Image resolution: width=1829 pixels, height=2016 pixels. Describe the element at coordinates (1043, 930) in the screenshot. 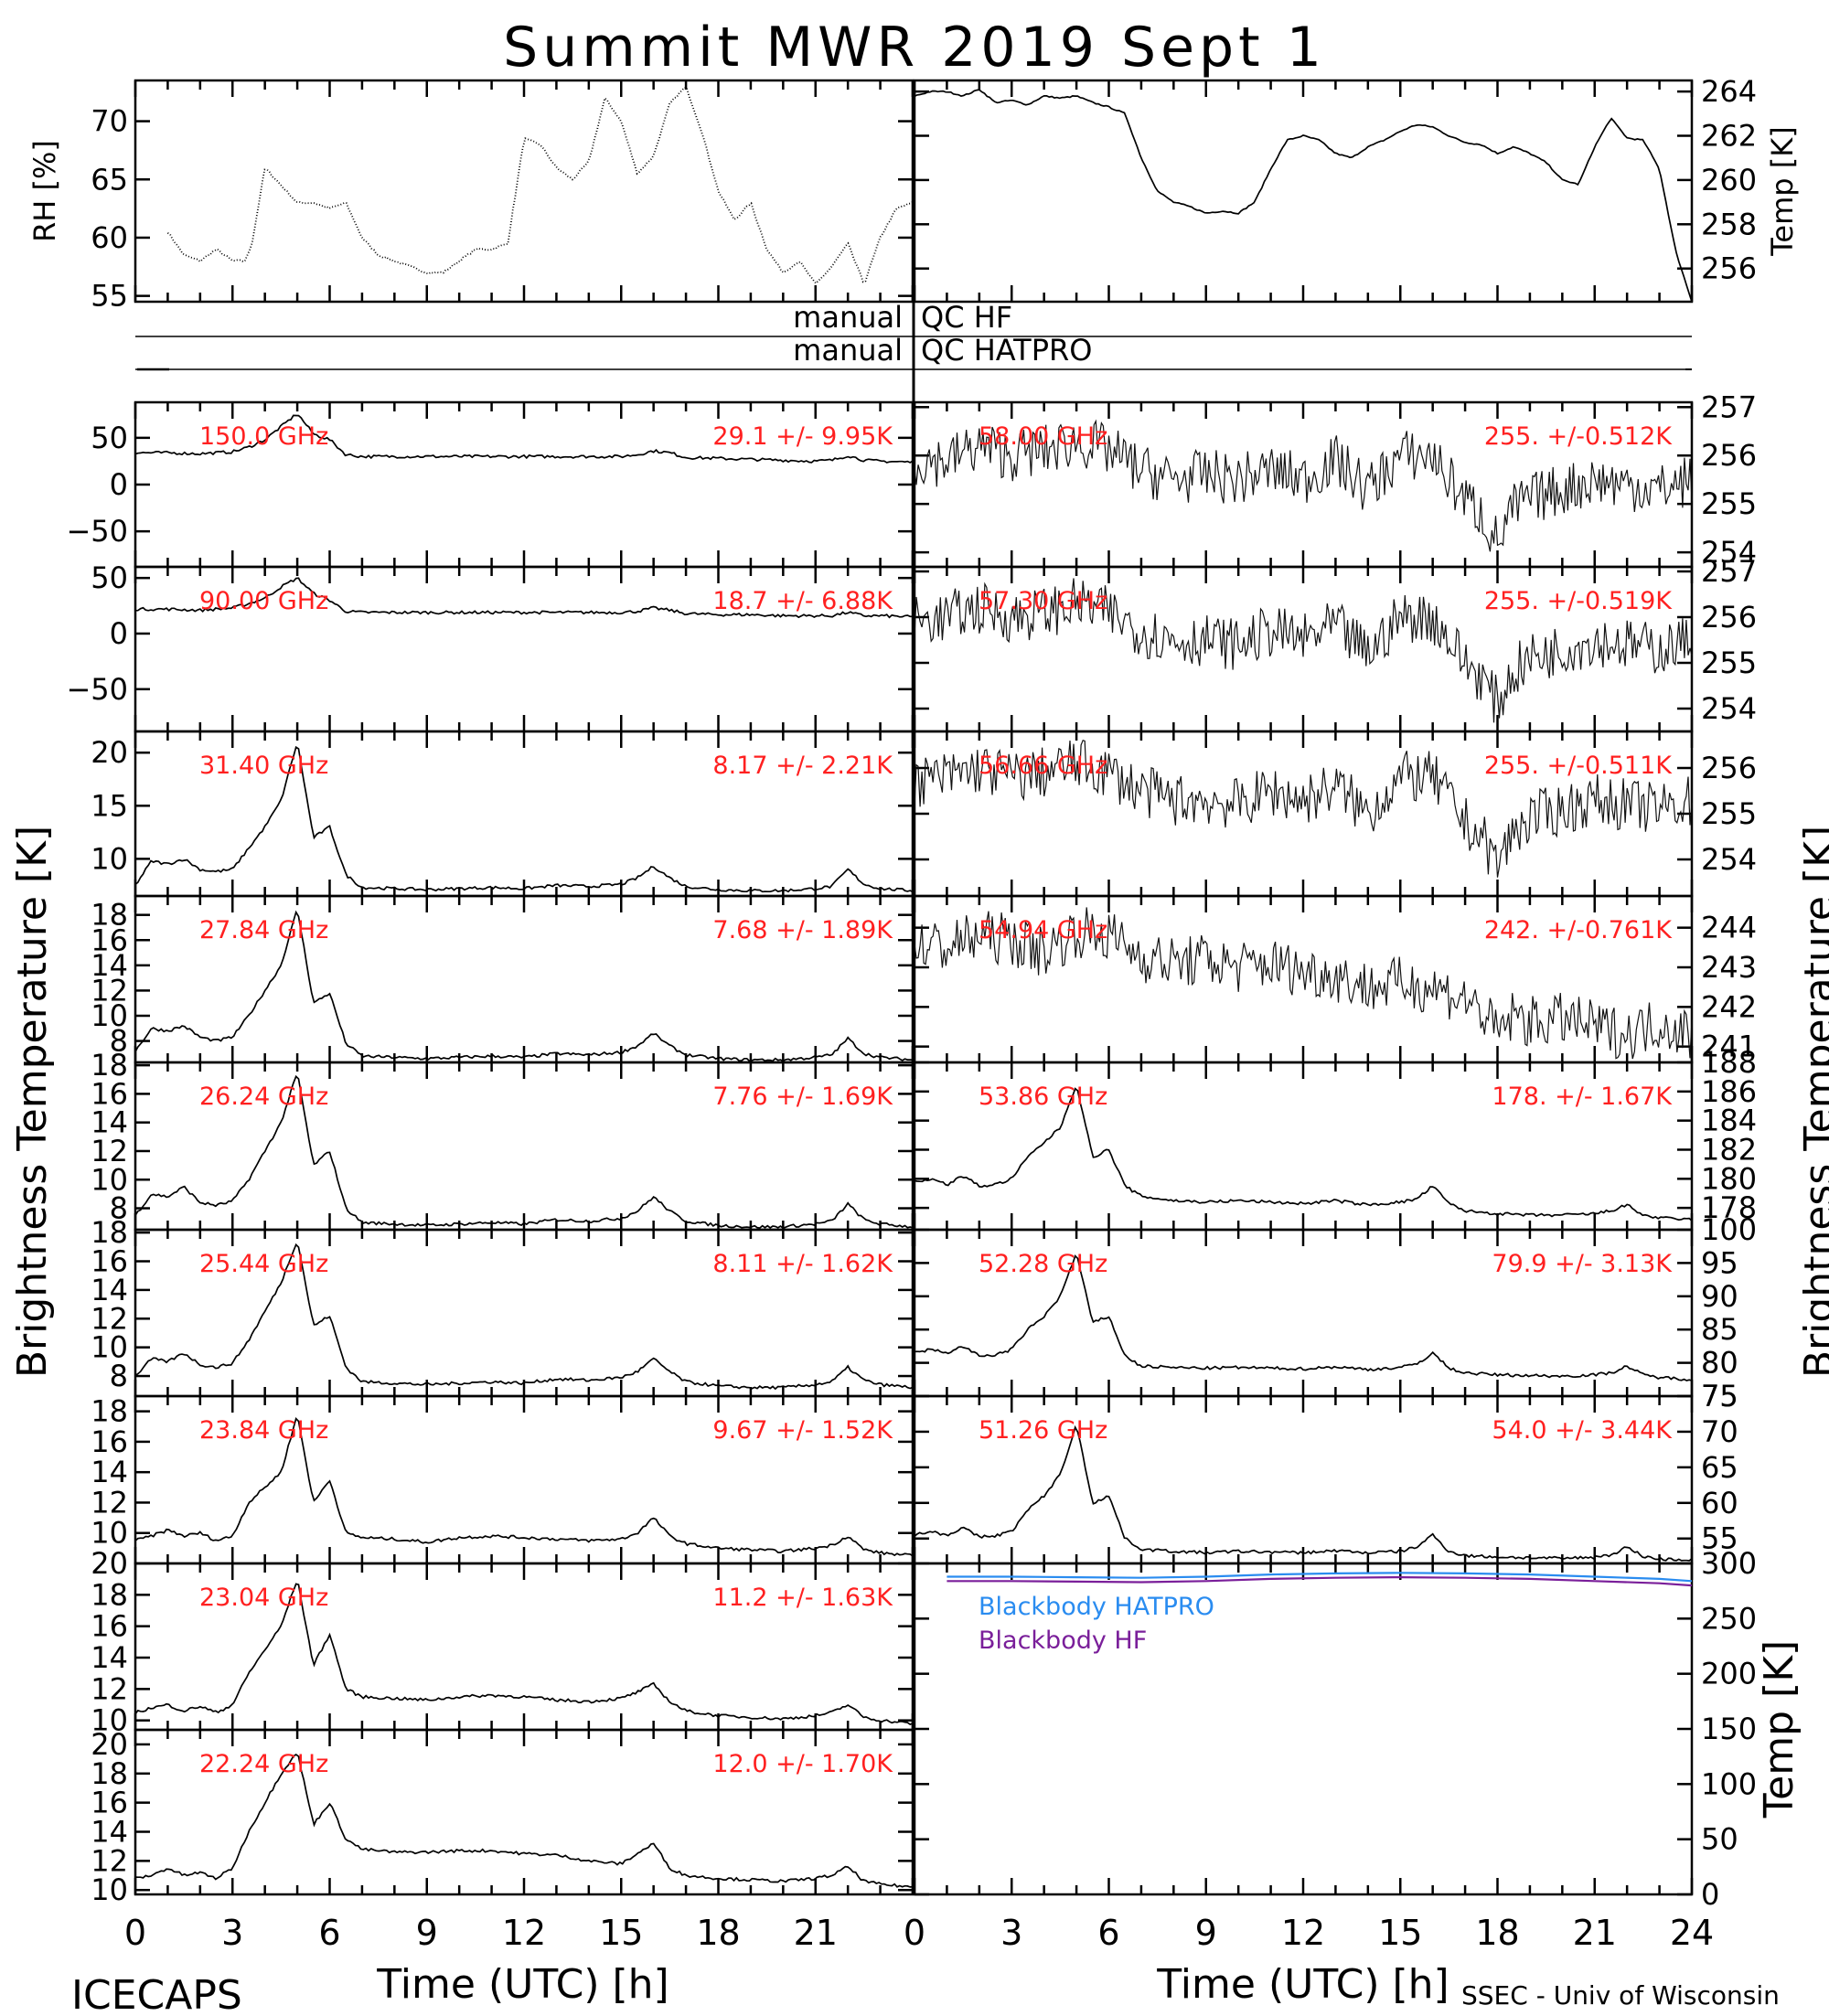

I see `channel-label: 54.94 GHz` at that location.